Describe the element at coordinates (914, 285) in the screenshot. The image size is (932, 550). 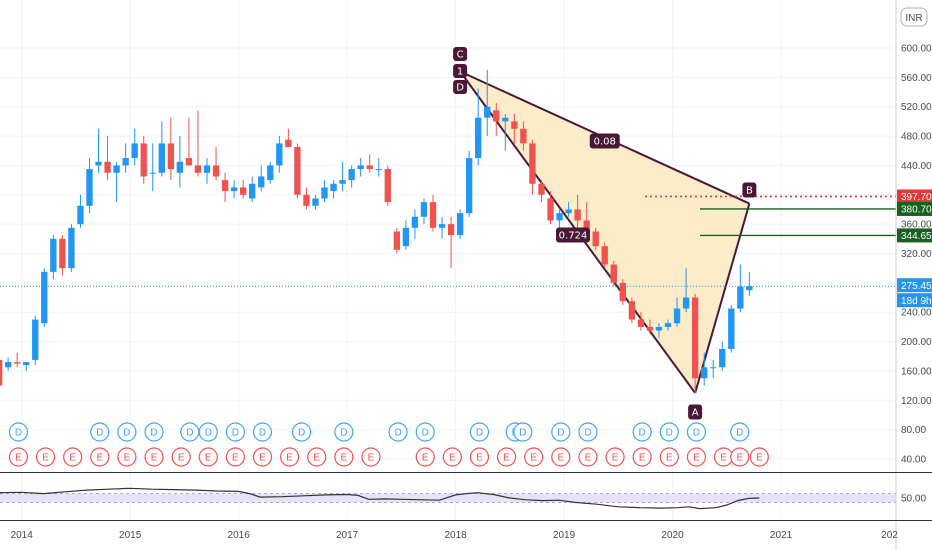
I see `last-price-tag` at that location.